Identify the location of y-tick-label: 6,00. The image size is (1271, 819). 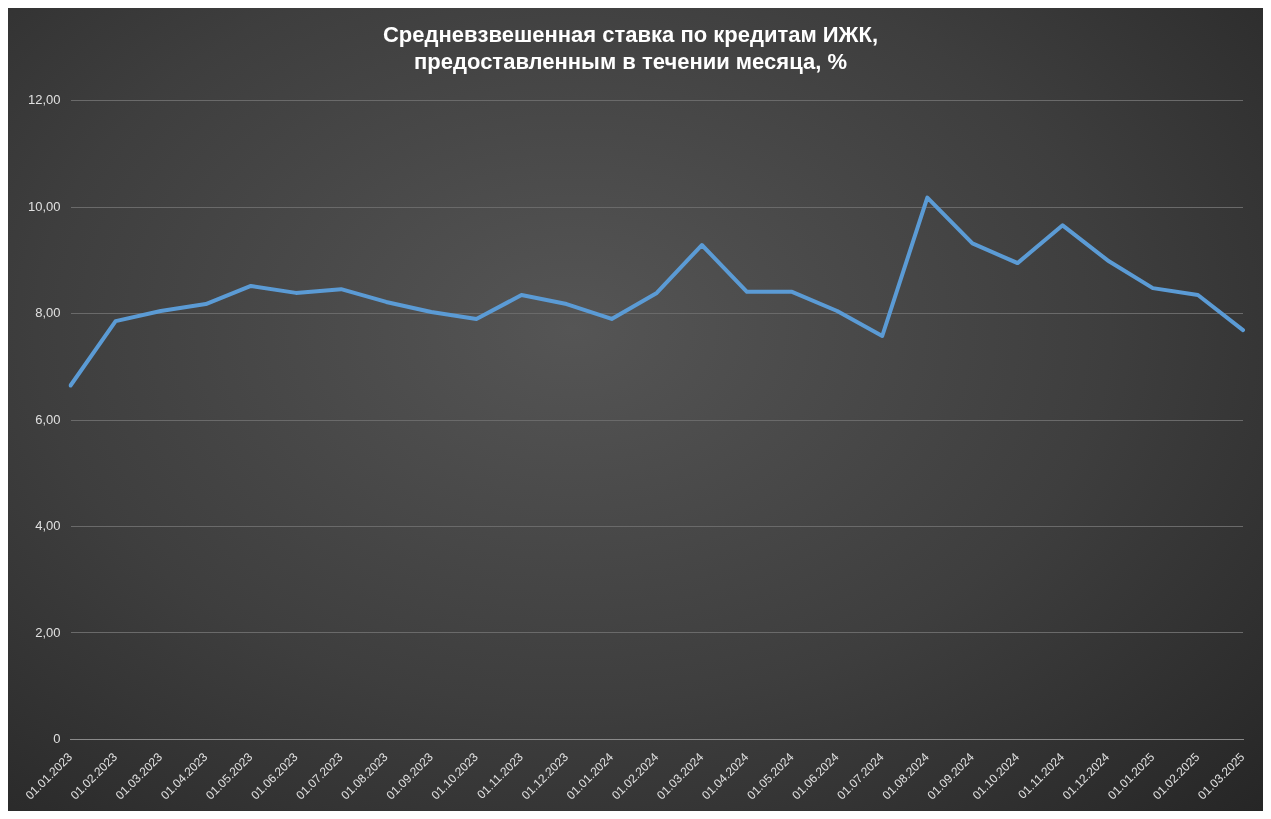
(48, 419).